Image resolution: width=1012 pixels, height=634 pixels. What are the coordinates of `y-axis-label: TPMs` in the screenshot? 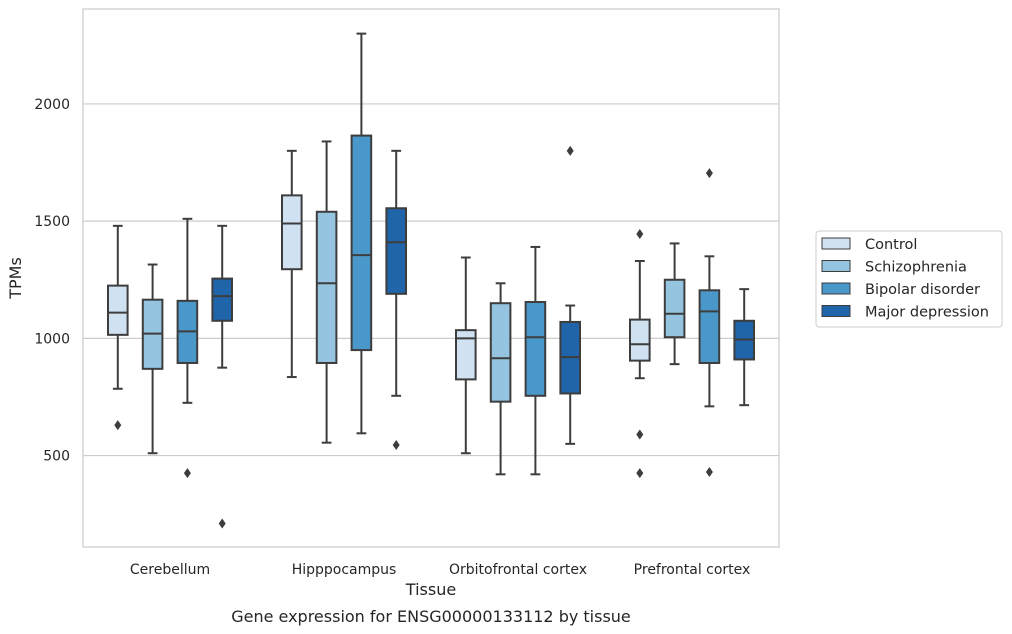 It's located at (15, 278).